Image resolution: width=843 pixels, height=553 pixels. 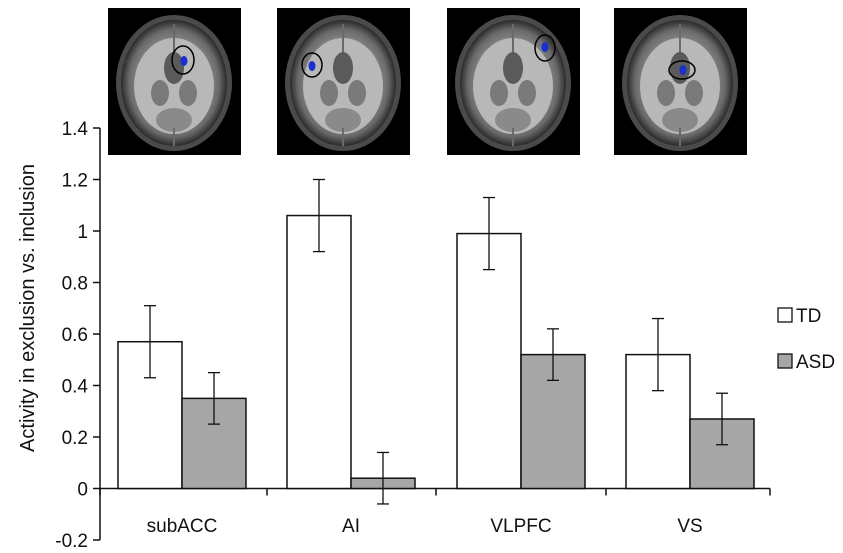 I want to click on error-bar-td-vs, so click(x=658, y=354).